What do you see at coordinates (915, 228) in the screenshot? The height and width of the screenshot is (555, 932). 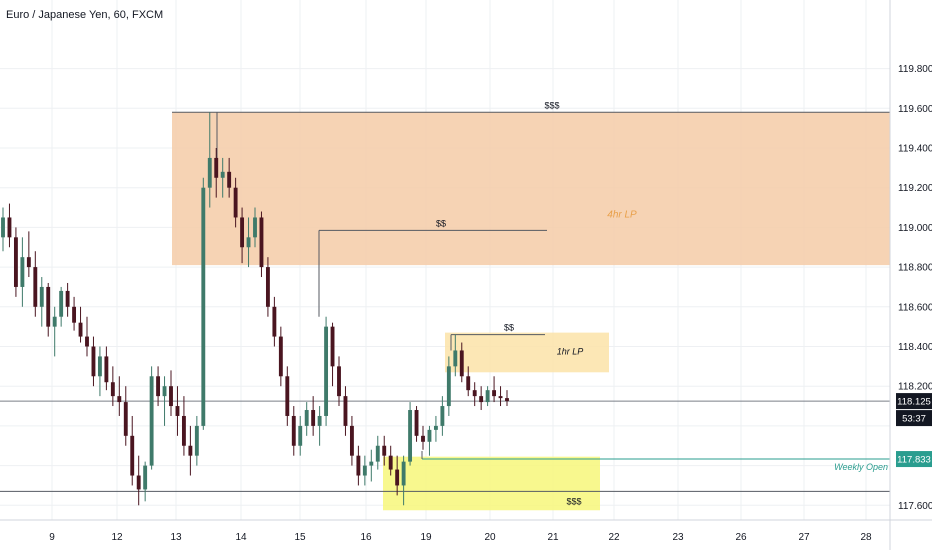 I see `y-tick-label: 119.000` at bounding box center [915, 228].